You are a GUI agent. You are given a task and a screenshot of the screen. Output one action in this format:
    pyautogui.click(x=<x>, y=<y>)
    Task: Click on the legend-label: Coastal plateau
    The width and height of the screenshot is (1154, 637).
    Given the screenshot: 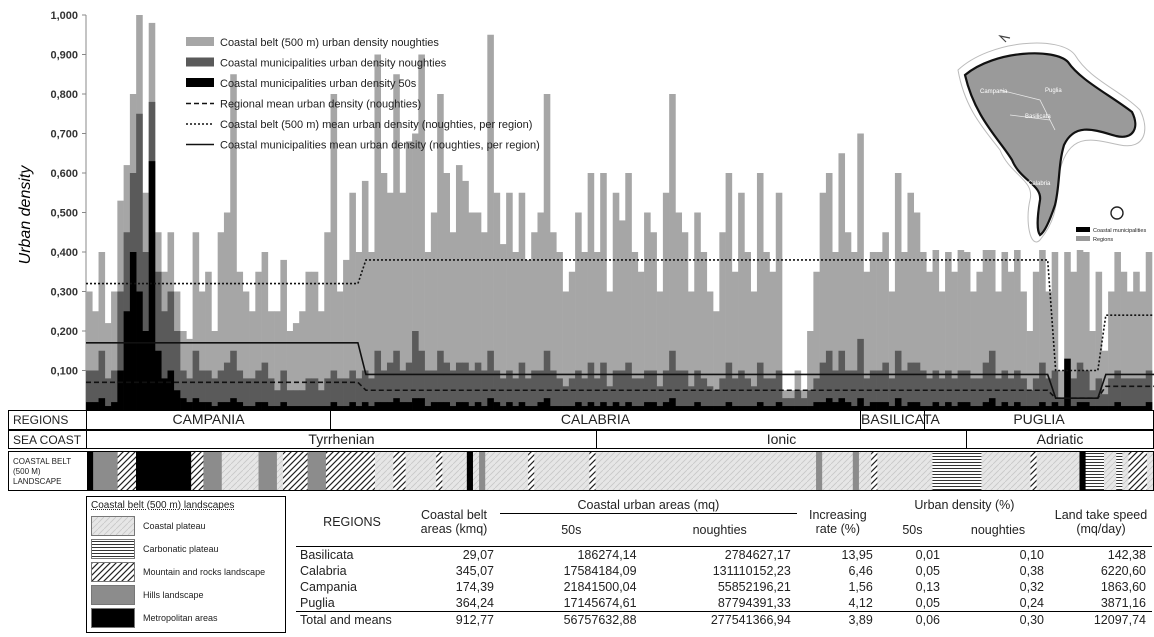 What is the action you would take?
    pyautogui.click(x=174, y=525)
    